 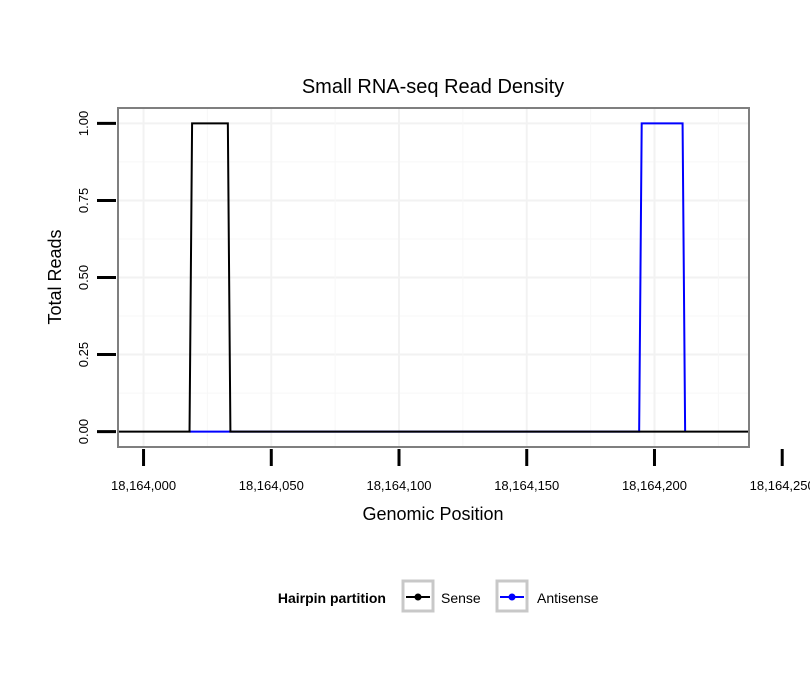 What do you see at coordinates (83, 123) in the screenshot?
I see `y-tick-label: 1.00` at bounding box center [83, 123].